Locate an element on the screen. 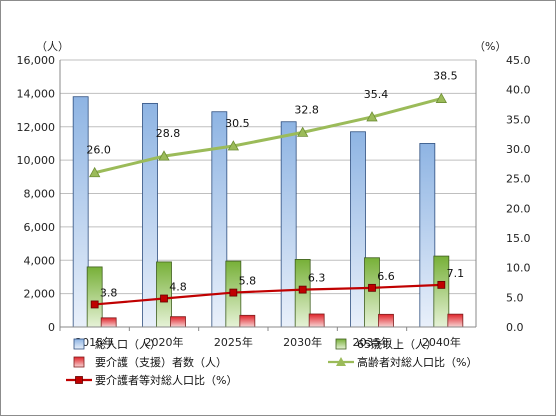 This screenshot has width=556, height=416. y-right-tick-label: 10.0 is located at coordinates (518, 268).